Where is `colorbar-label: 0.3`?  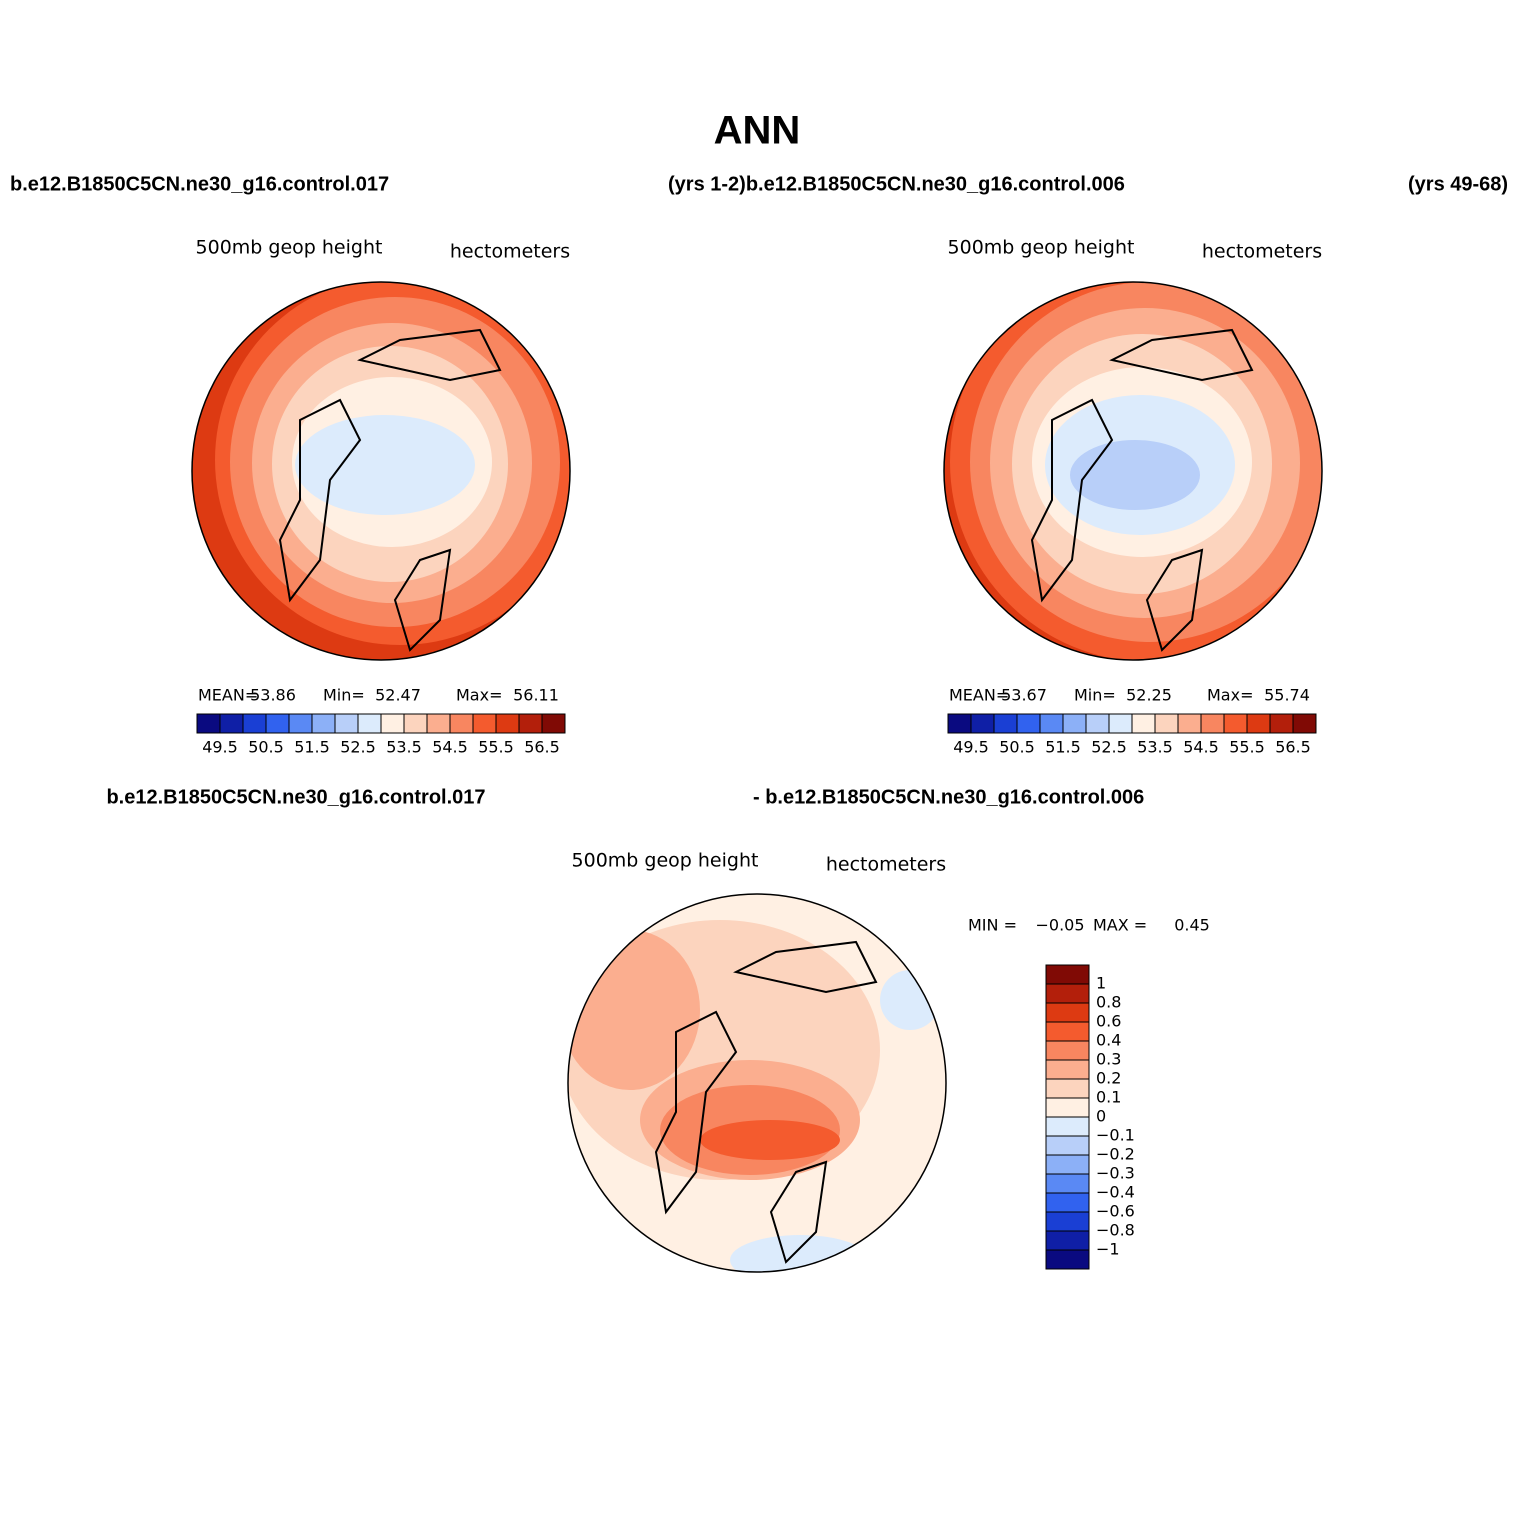 colorbar-label: 0.3 is located at coordinates (1108, 1059).